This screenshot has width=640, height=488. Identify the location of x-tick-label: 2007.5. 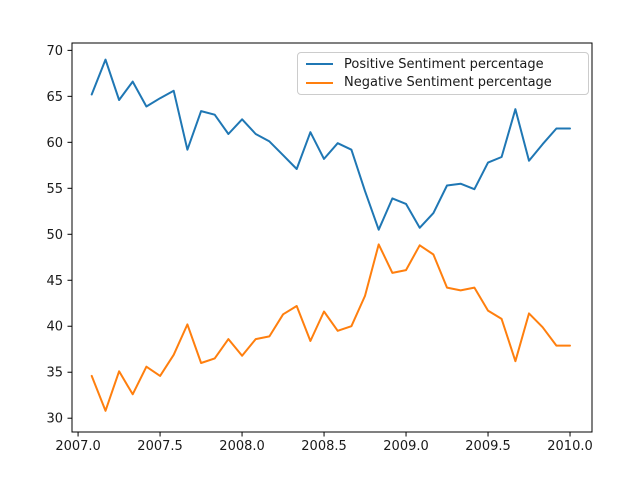
(160, 446).